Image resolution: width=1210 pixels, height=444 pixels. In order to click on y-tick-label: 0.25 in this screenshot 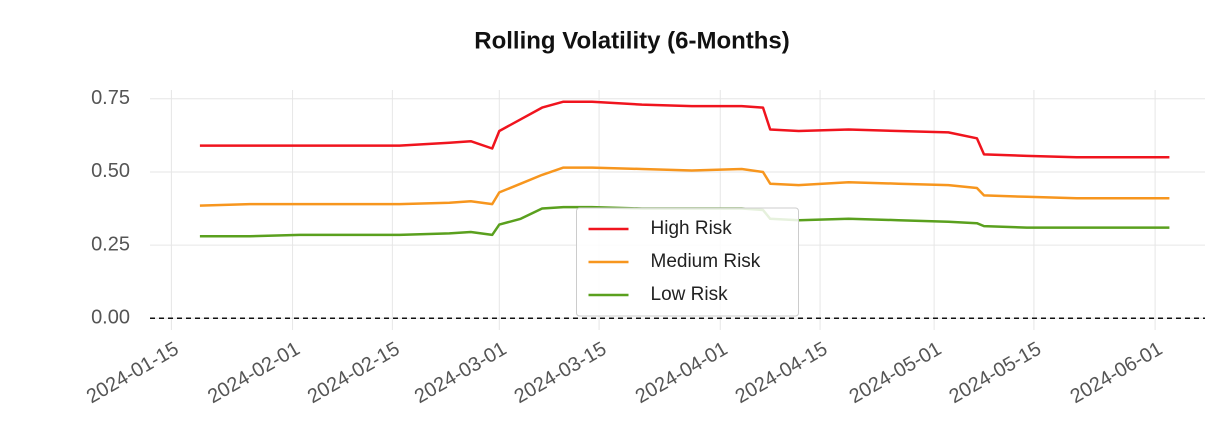, I will do `click(110, 244)`.